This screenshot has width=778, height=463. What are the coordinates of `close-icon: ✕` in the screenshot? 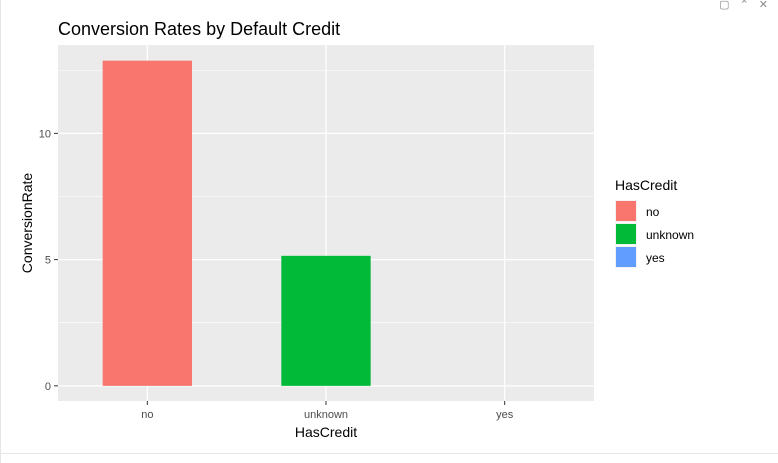 It's located at (763, 5).